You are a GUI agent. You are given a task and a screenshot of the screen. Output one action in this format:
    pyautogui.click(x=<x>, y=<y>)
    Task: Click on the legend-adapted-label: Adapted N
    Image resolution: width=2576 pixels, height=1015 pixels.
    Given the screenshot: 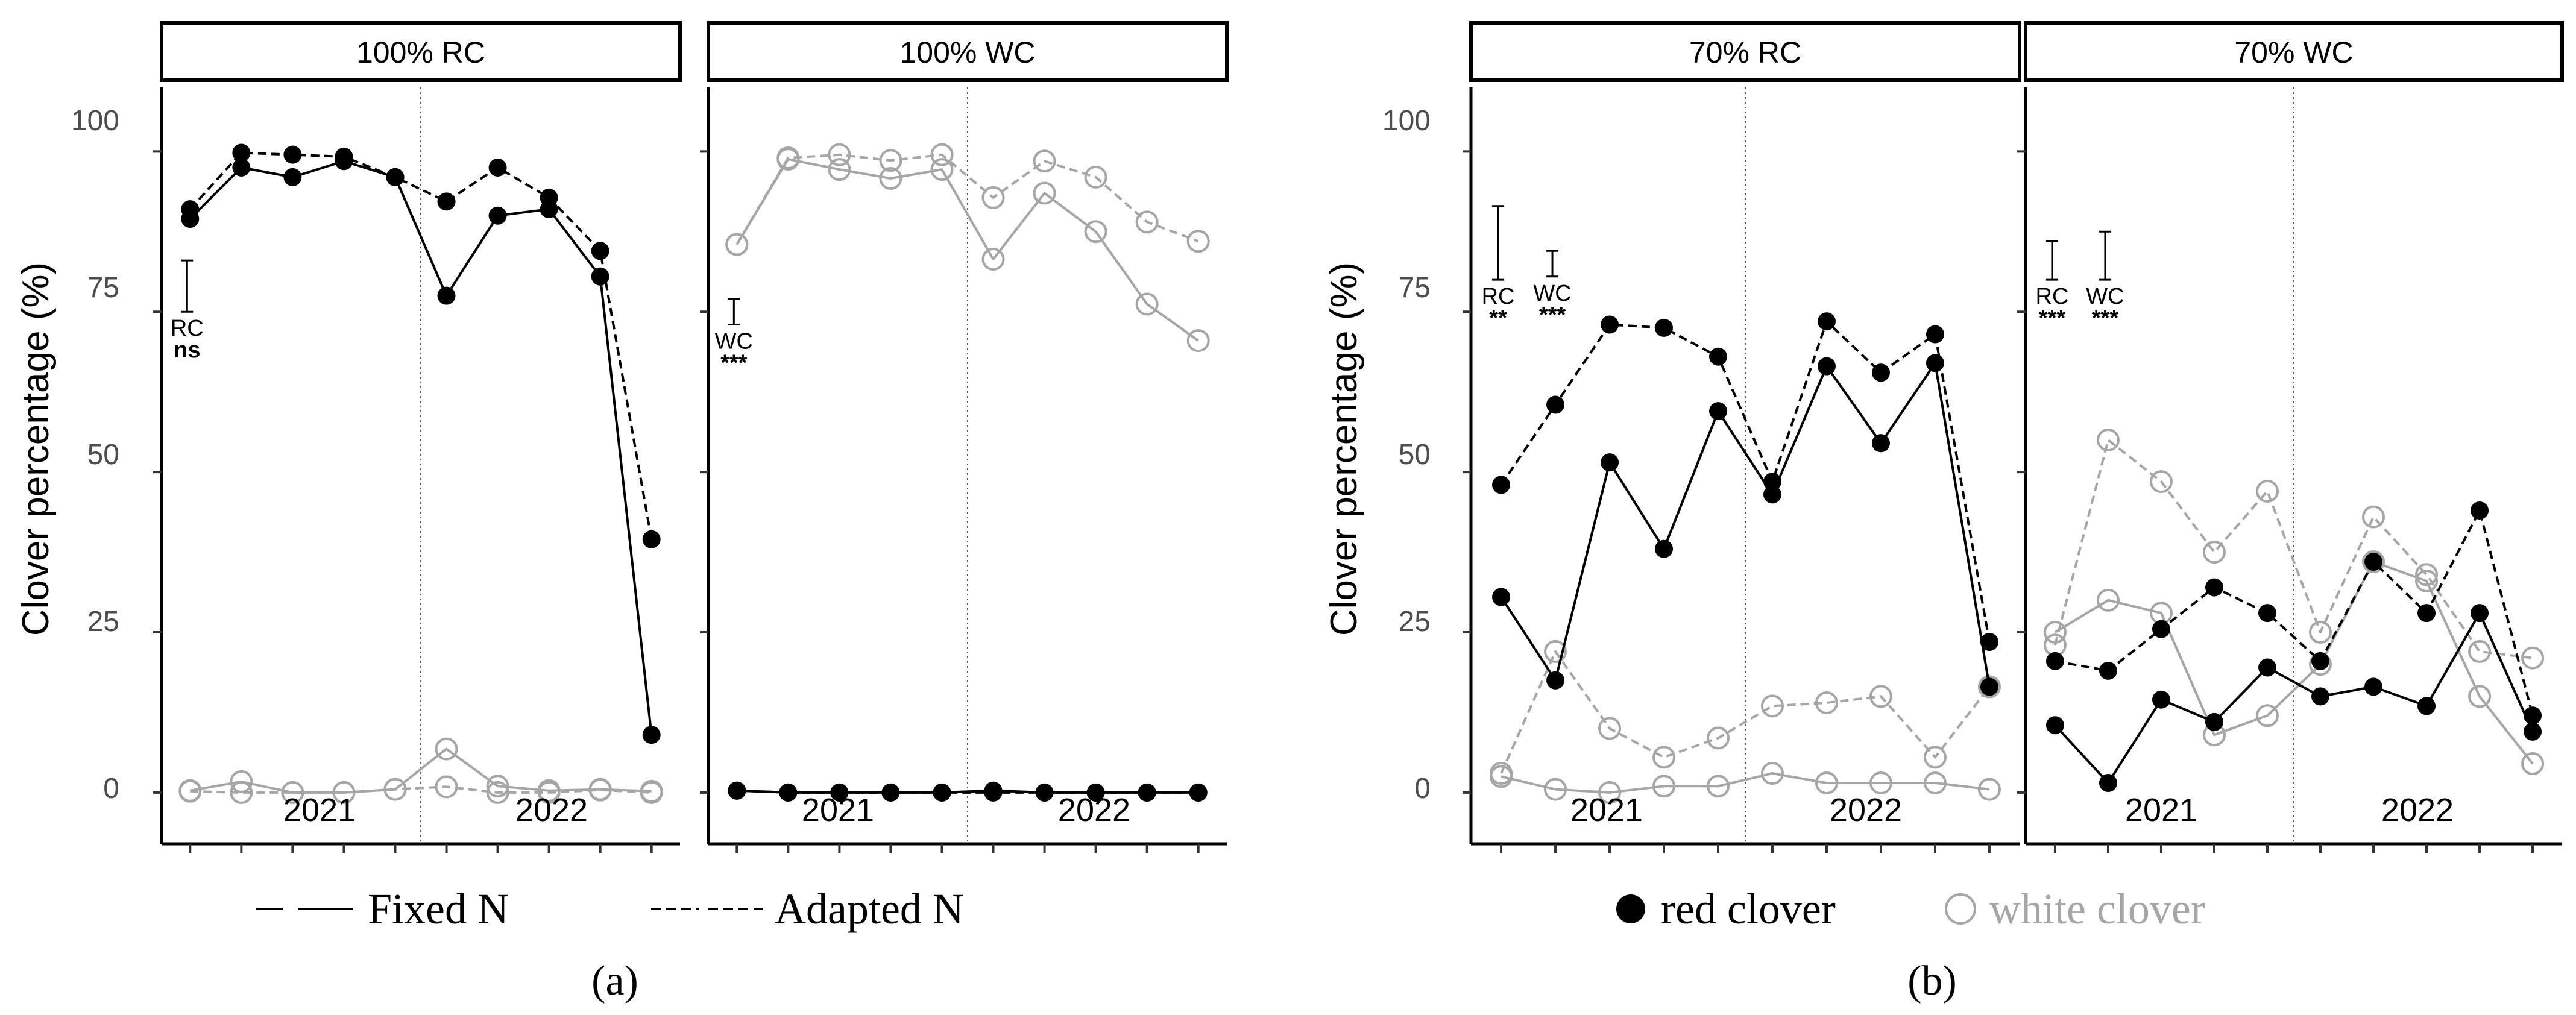 What is the action you would take?
    pyautogui.click(x=869, y=909)
    